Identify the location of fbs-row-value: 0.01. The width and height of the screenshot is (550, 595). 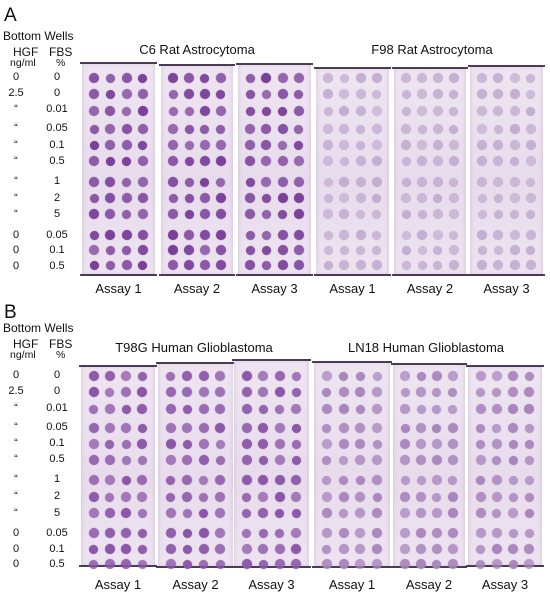
(57, 408).